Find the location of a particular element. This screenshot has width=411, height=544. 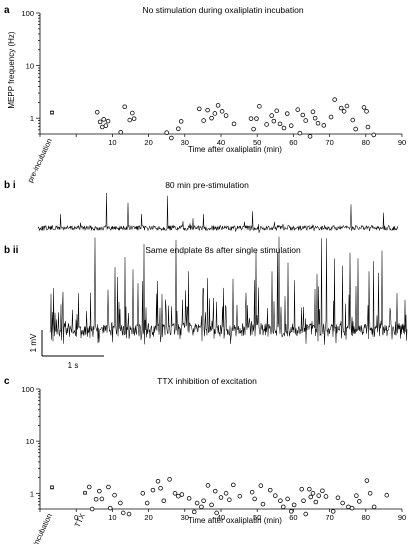

voltage-trace-line is located at coordinates (218, 213).